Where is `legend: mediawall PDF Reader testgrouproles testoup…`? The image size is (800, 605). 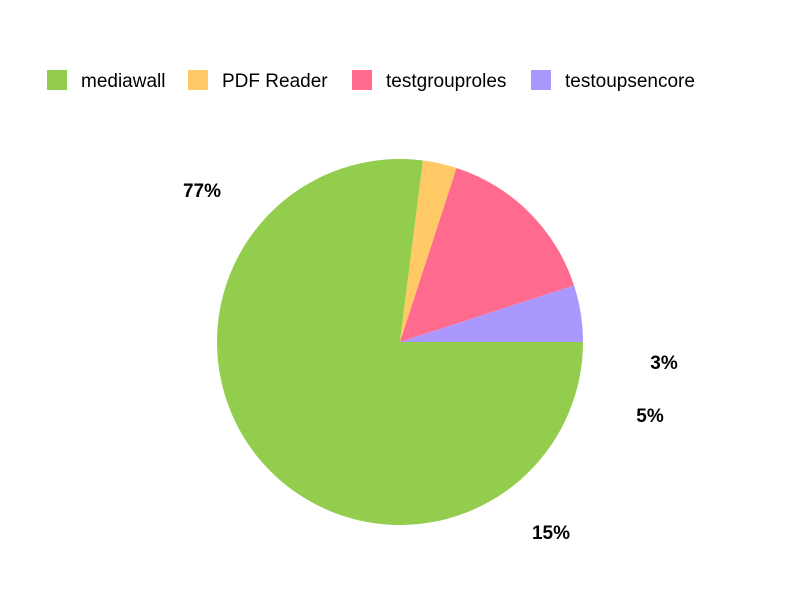
legend: mediawall PDF Reader testgrouproles testoup… is located at coordinates (371, 81).